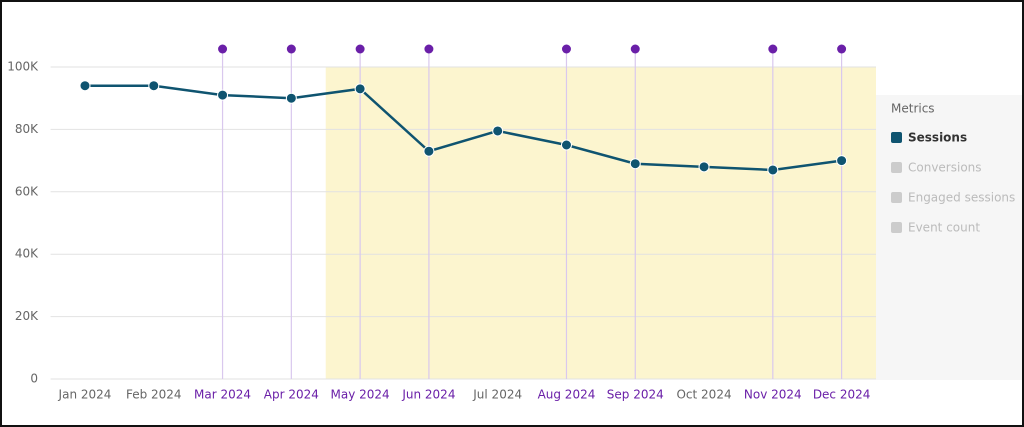 This screenshot has height=427, width=1024. What do you see at coordinates (27, 254) in the screenshot?
I see `y-tick-label: 40K` at bounding box center [27, 254].